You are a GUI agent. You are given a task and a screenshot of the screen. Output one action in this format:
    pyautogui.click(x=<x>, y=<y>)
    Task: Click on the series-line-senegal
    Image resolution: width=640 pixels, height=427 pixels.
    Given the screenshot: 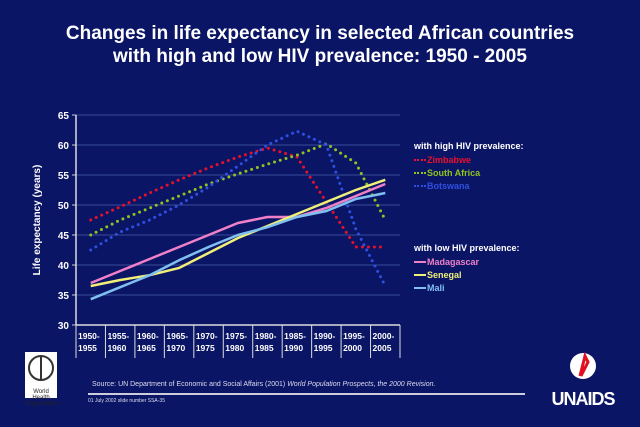 What is the action you would take?
    pyautogui.click(x=238, y=233)
    